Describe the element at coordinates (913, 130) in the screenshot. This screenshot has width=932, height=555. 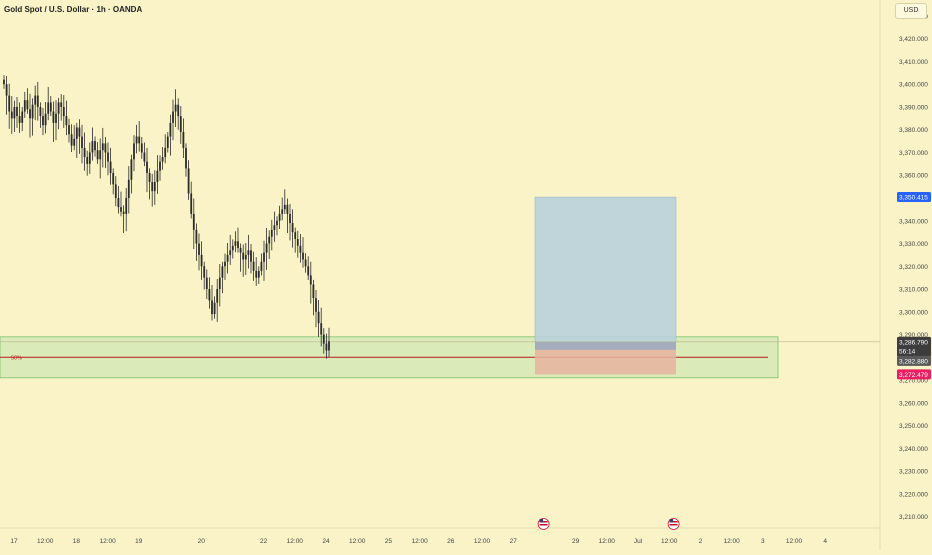
I see `y-tick-label: 3,380.000` at that location.